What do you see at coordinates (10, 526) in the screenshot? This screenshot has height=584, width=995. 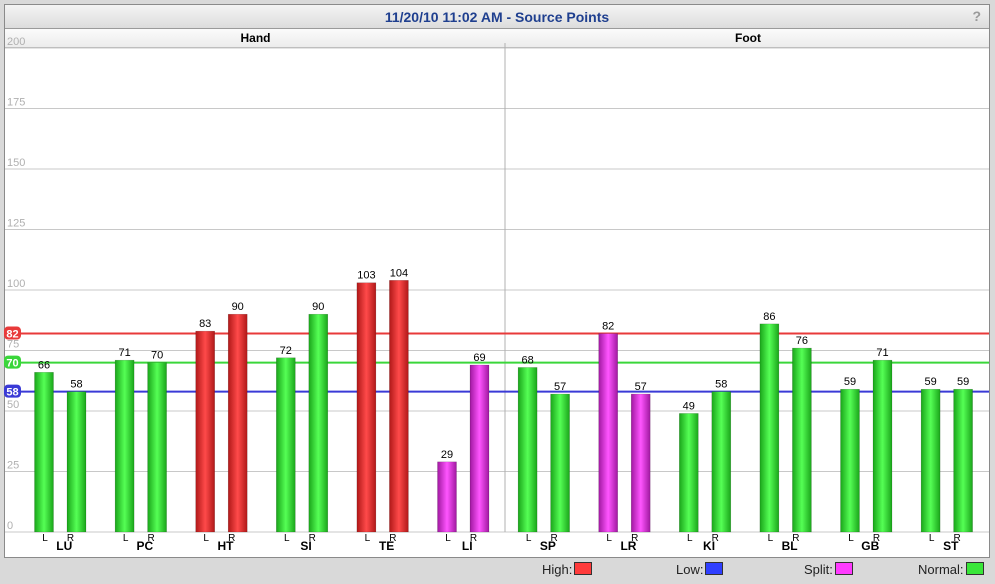 I see `y-tick-label: 0` at bounding box center [10, 526].